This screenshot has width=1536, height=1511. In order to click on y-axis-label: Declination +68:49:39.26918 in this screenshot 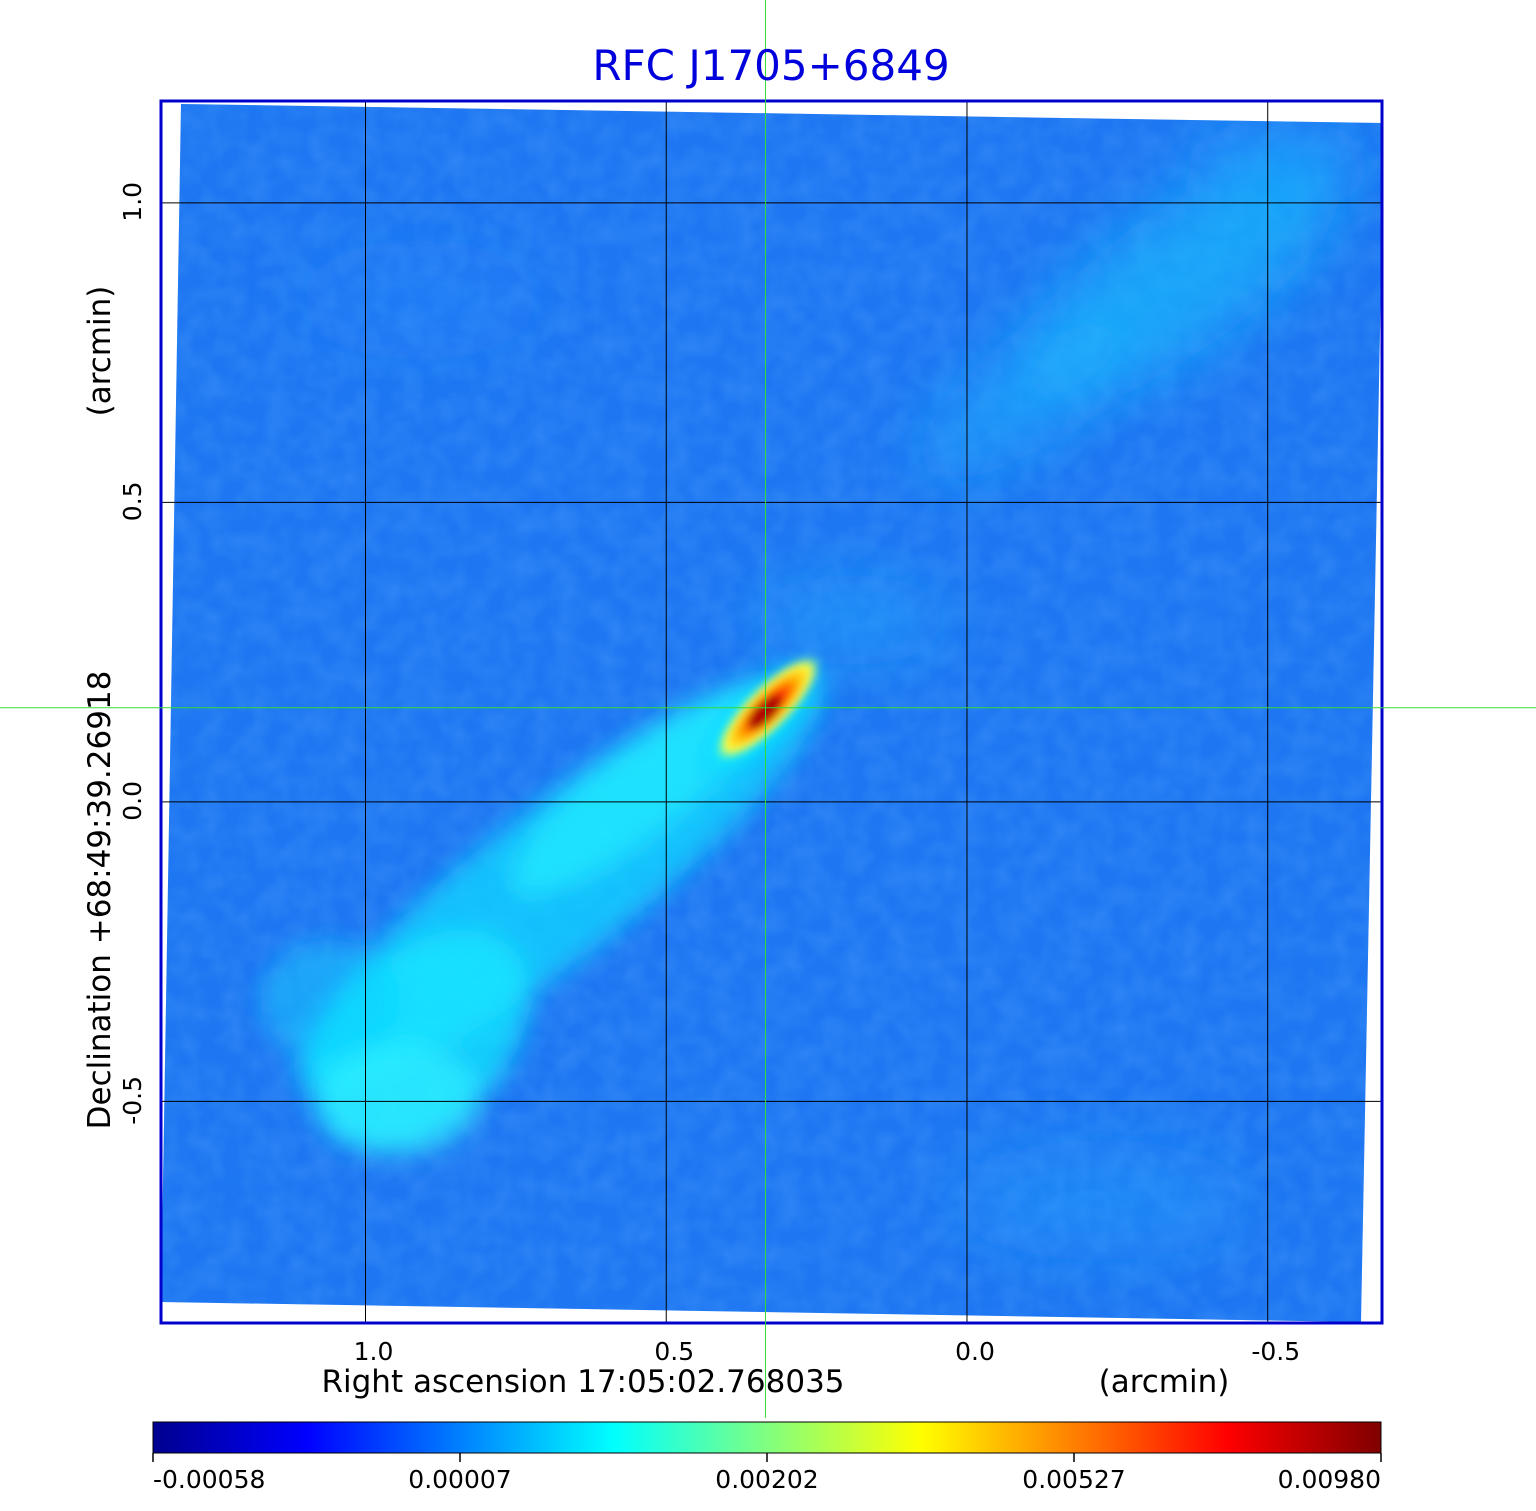, I will do `click(100, 900)`.